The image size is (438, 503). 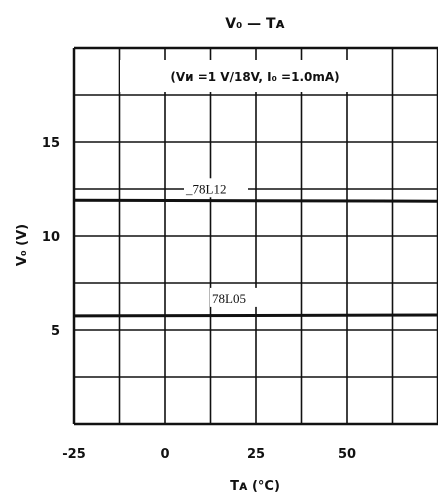 I want to click on y-tick-labels: 5 10 15, so click(x=51, y=237).